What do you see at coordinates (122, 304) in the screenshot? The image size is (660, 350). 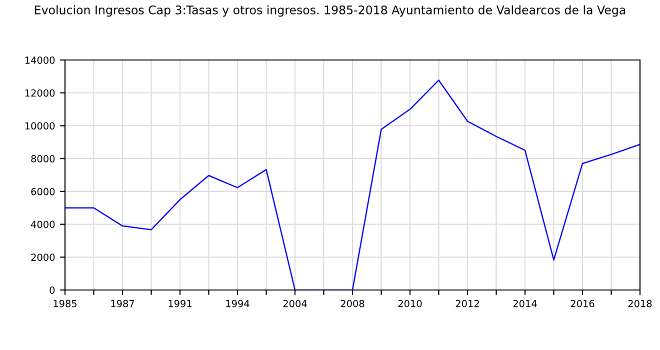 I see `x-tick-label: 1987` at bounding box center [122, 304].